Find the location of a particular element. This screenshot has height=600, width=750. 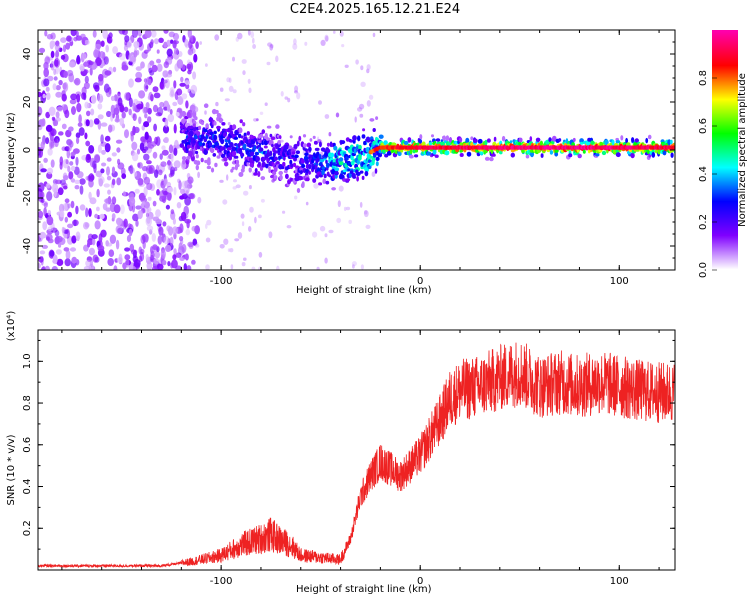

y-tick-label: 0.4 is located at coordinates (27, 487).